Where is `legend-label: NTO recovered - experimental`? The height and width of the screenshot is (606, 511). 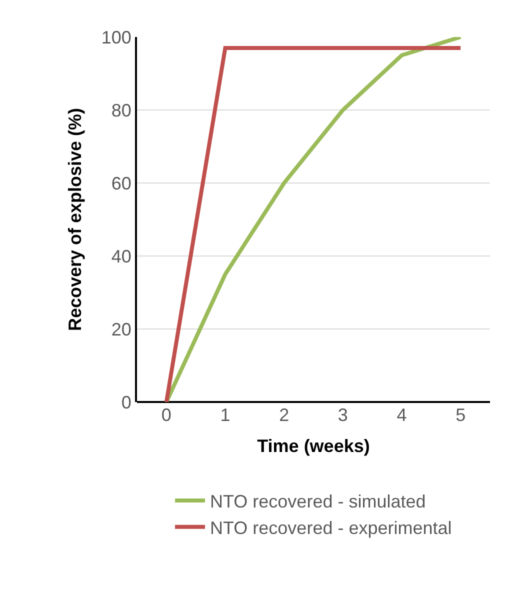
legend-label: NTO recovered - experimental is located at coordinates (331, 528).